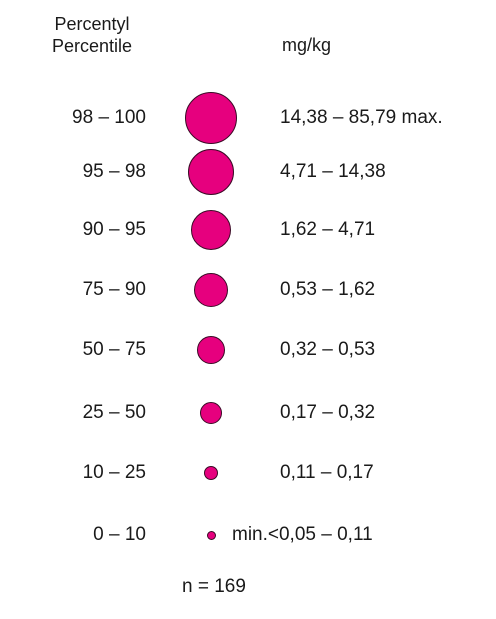  Describe the element at coordinates (114, 349) in the screenshot. I see `percentile-range: 50 – 75` at that location.